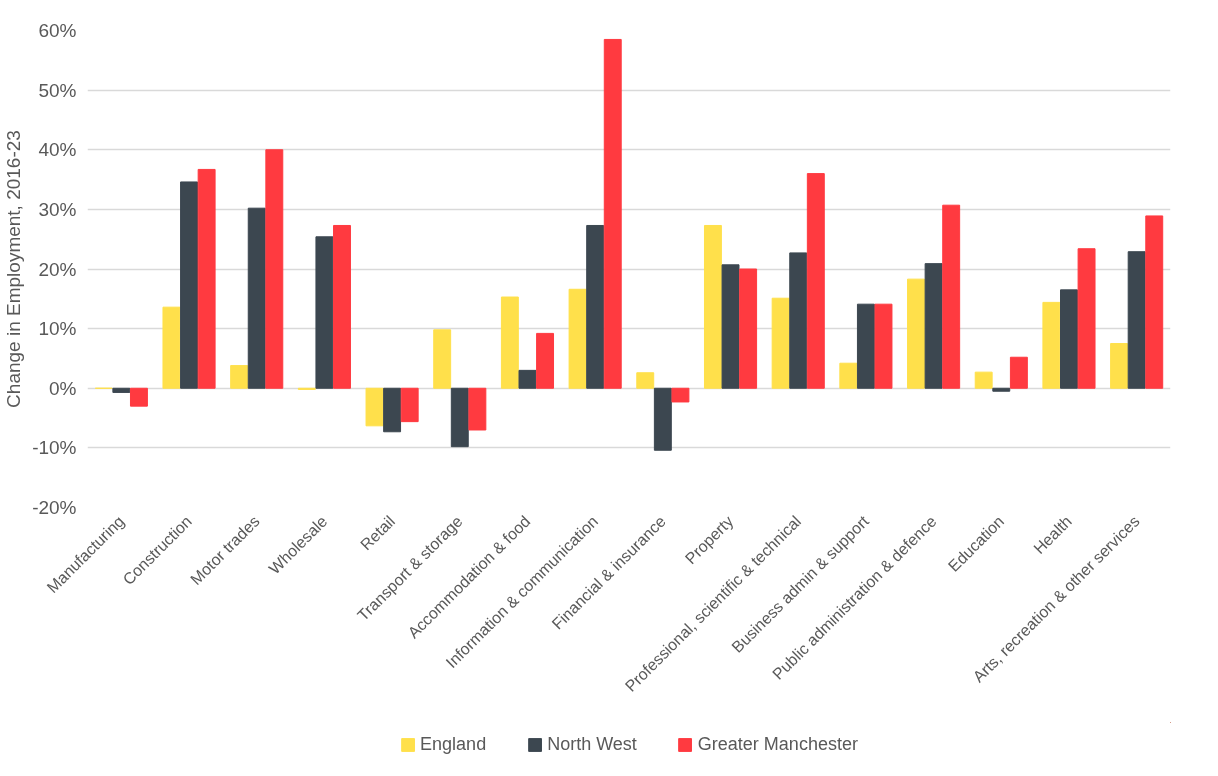  I want to click on y-tick-label: 40%, so click(57, 150).